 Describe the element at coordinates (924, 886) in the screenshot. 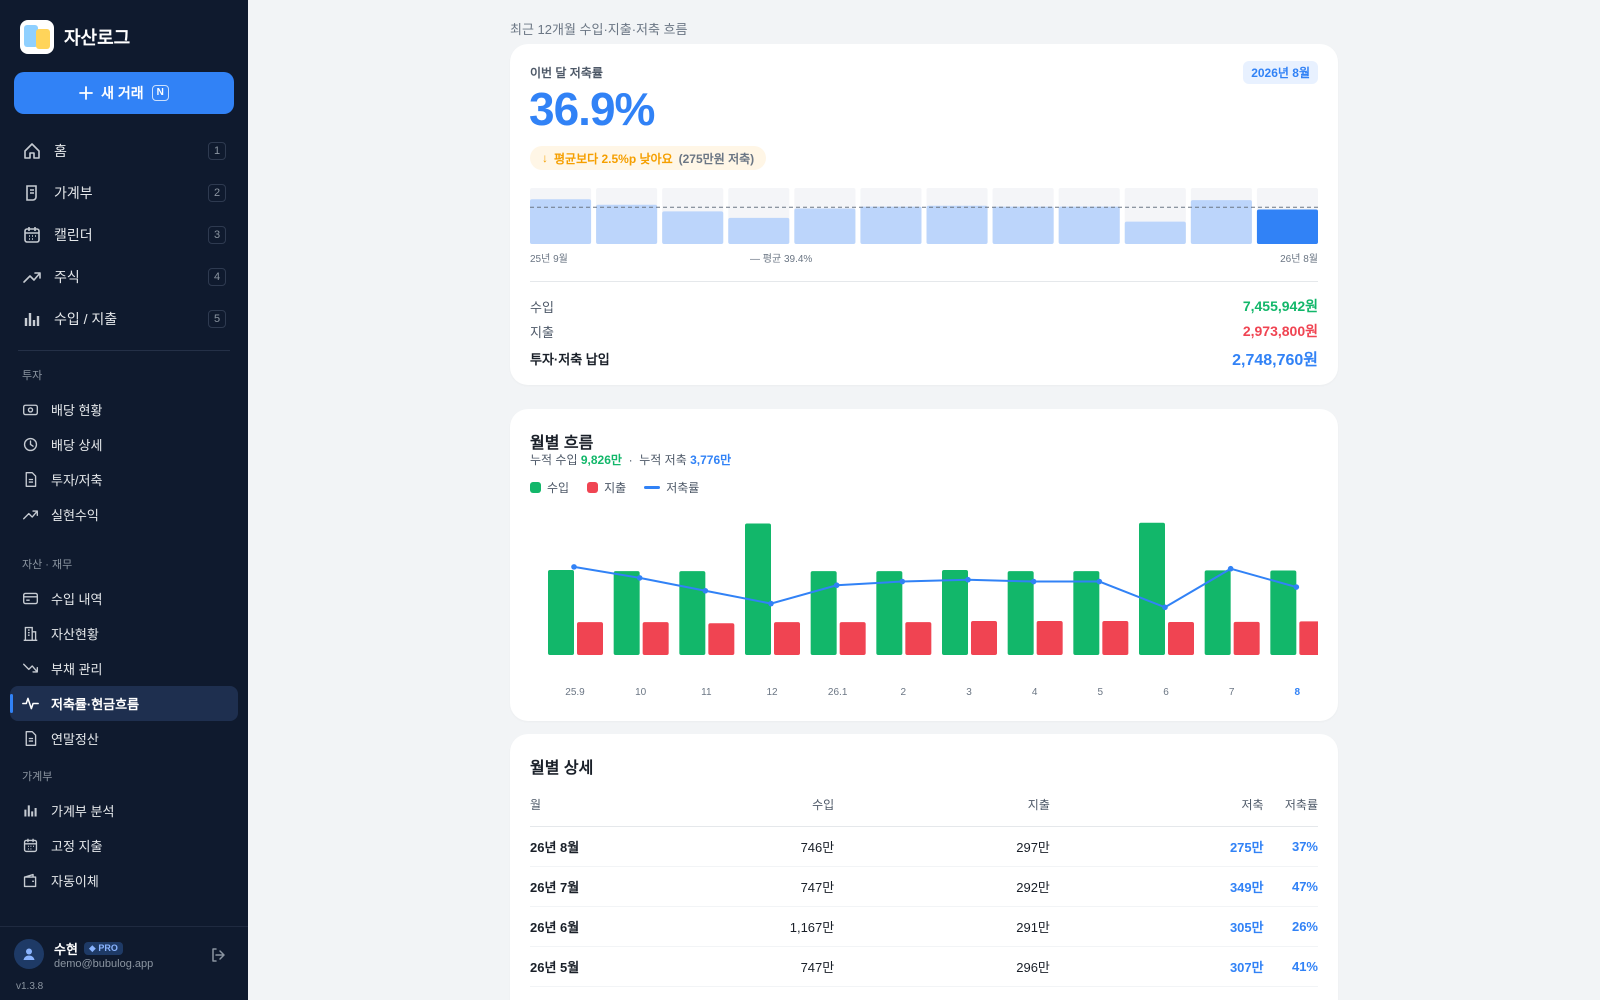

I see `table-row: 26년 7월 747만 292만 349만 47%` at that location.